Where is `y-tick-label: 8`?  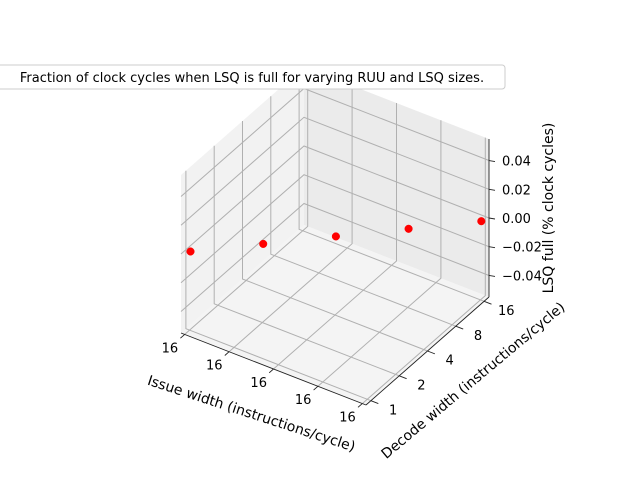 y-tick-label: 8 is located at coordinates (478, 336).